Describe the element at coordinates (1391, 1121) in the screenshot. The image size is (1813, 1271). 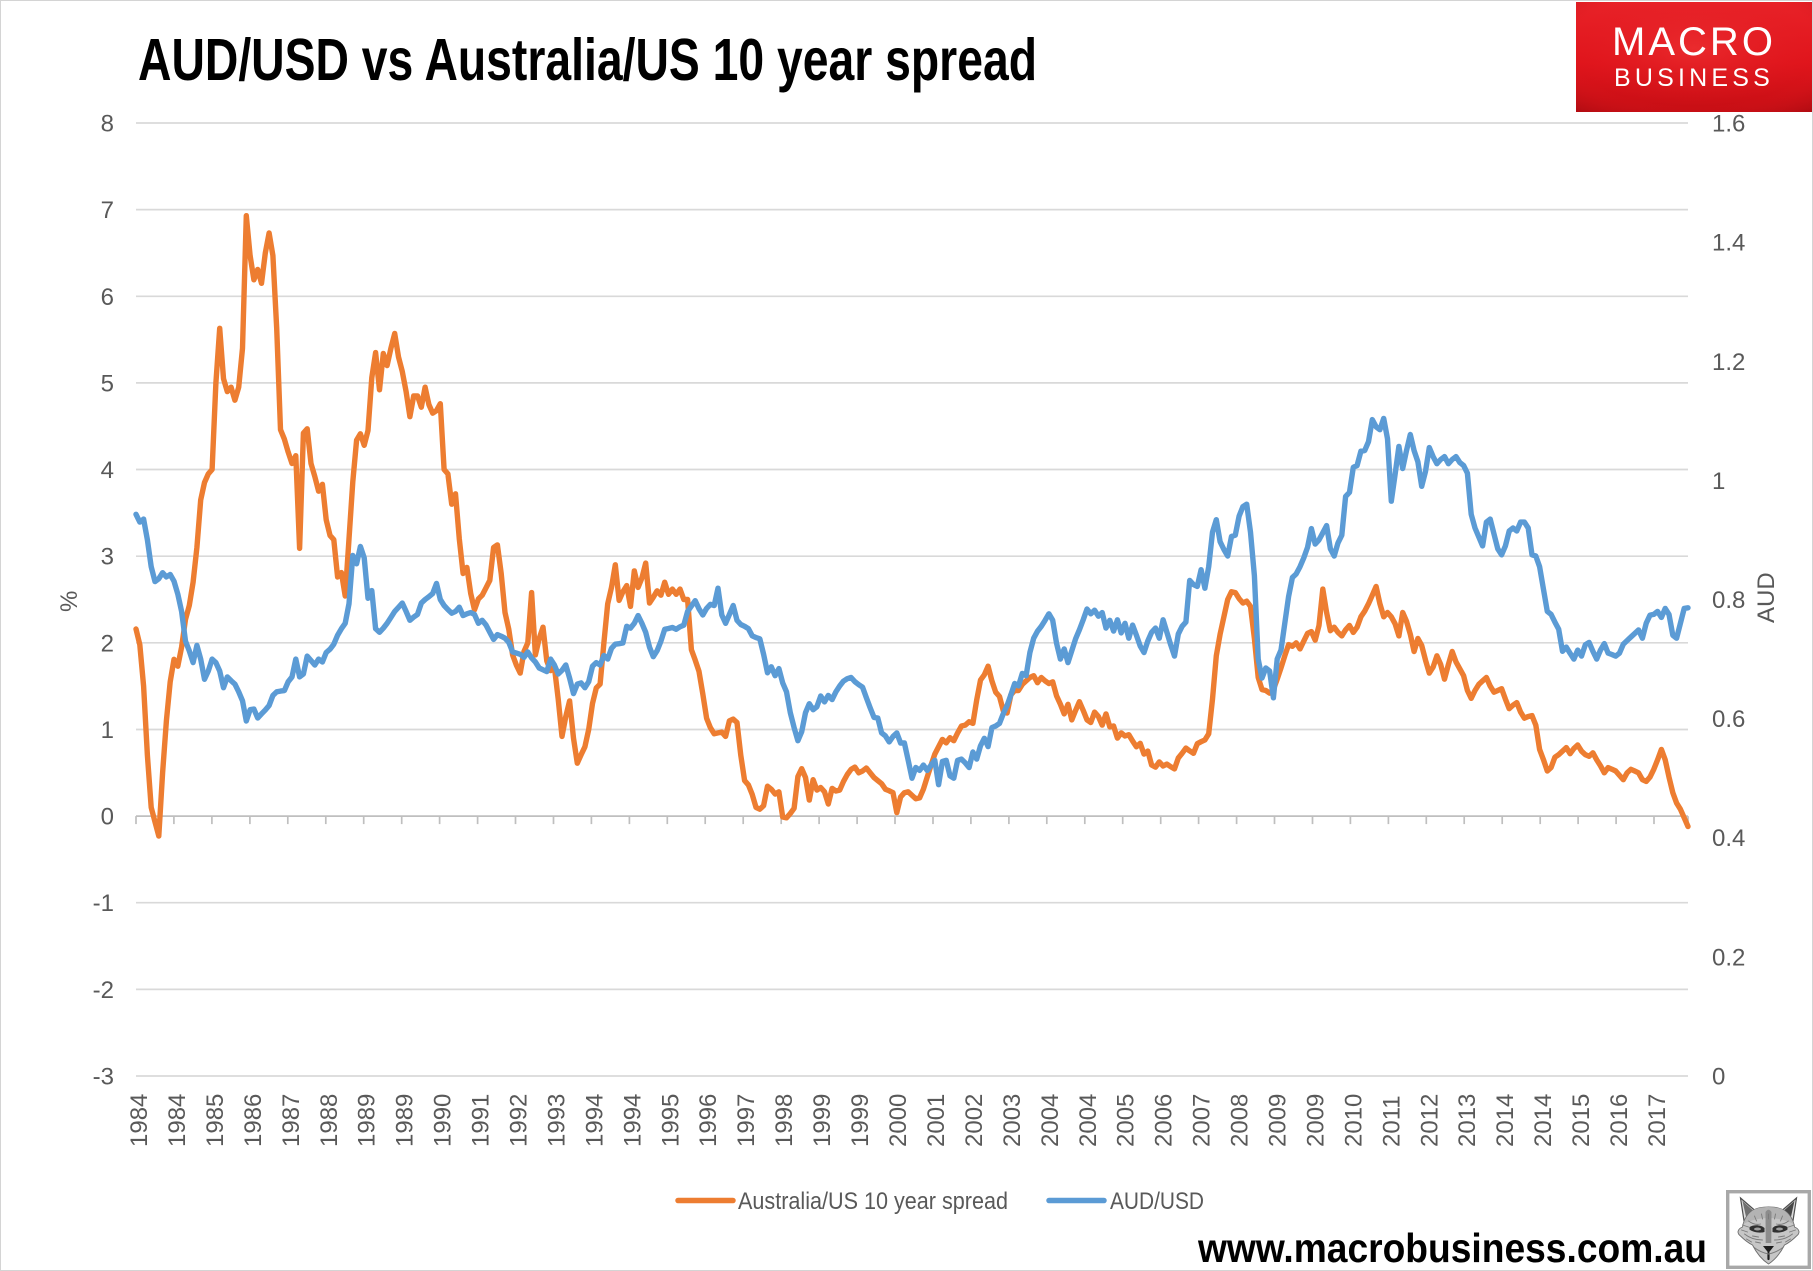
I see `svg-text: 2011` at that location.